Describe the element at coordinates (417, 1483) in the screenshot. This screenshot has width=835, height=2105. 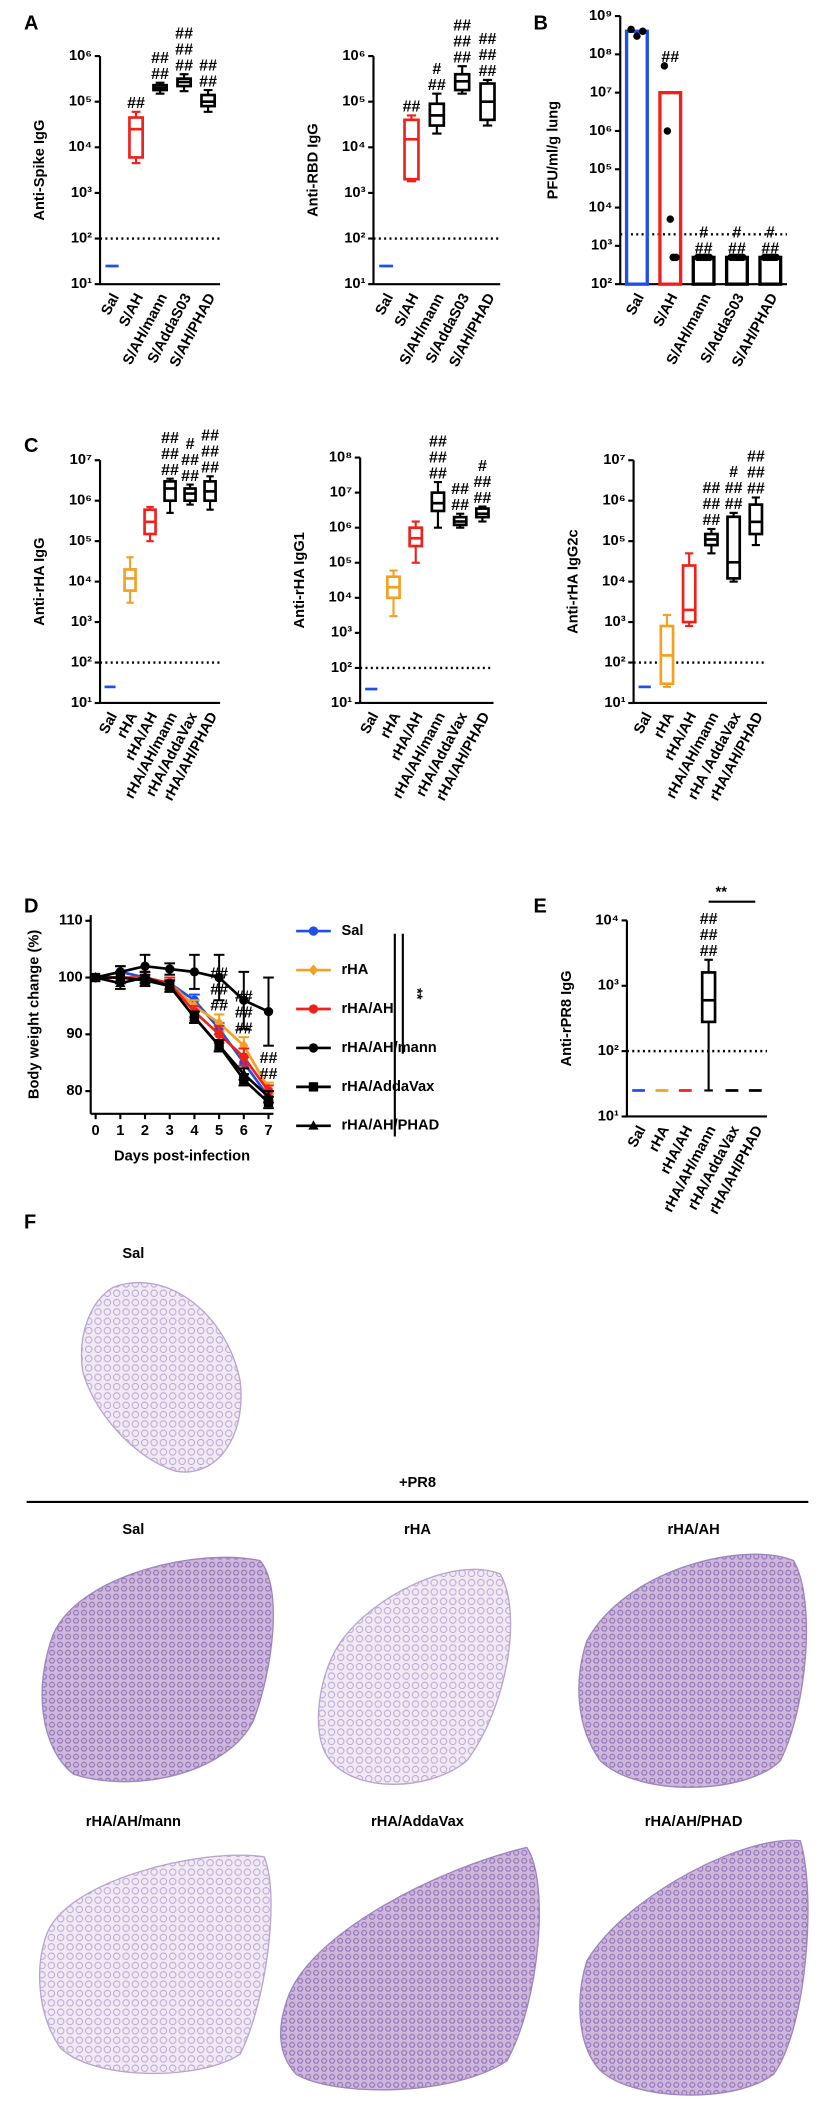
I see `group-label: +PR8` at that location.